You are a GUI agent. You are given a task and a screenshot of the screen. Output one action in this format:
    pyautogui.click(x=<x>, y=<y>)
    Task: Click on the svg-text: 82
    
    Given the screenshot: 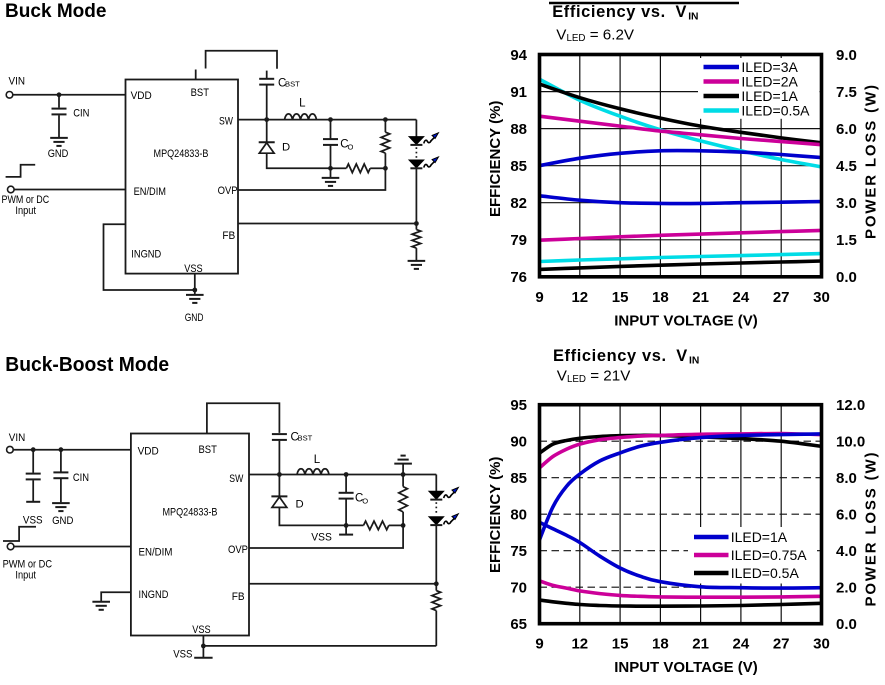 What is the action you would take?
    pyautogui.click(x=518, y=203)
    